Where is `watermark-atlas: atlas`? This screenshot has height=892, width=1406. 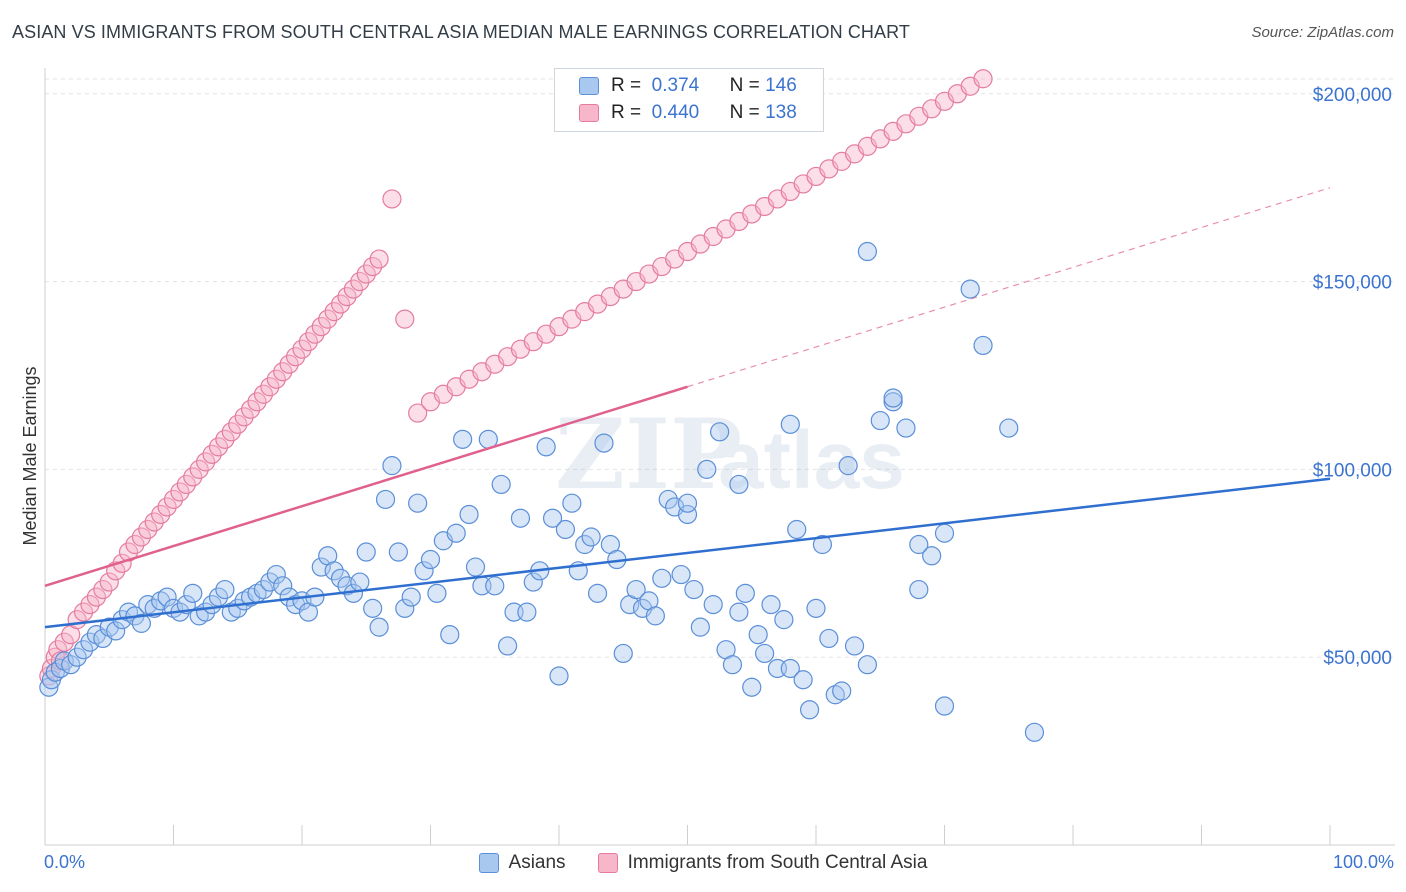
watermark-atlas: atlas is located at coordinates (811, 460).